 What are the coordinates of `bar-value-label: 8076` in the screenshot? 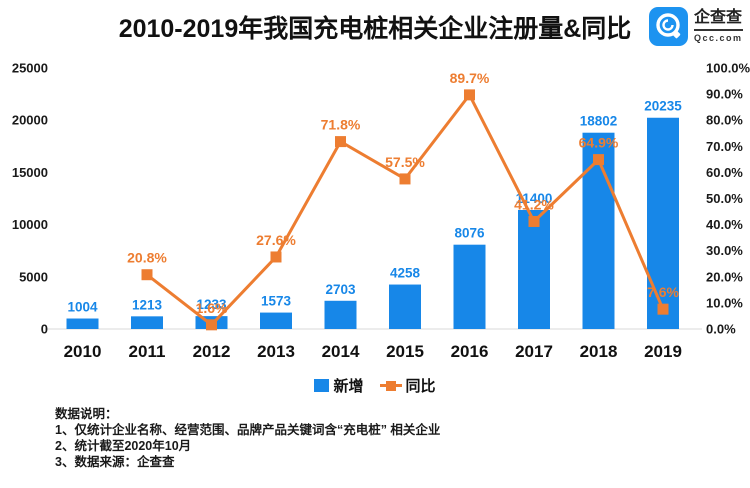 It's located at (469, 233).